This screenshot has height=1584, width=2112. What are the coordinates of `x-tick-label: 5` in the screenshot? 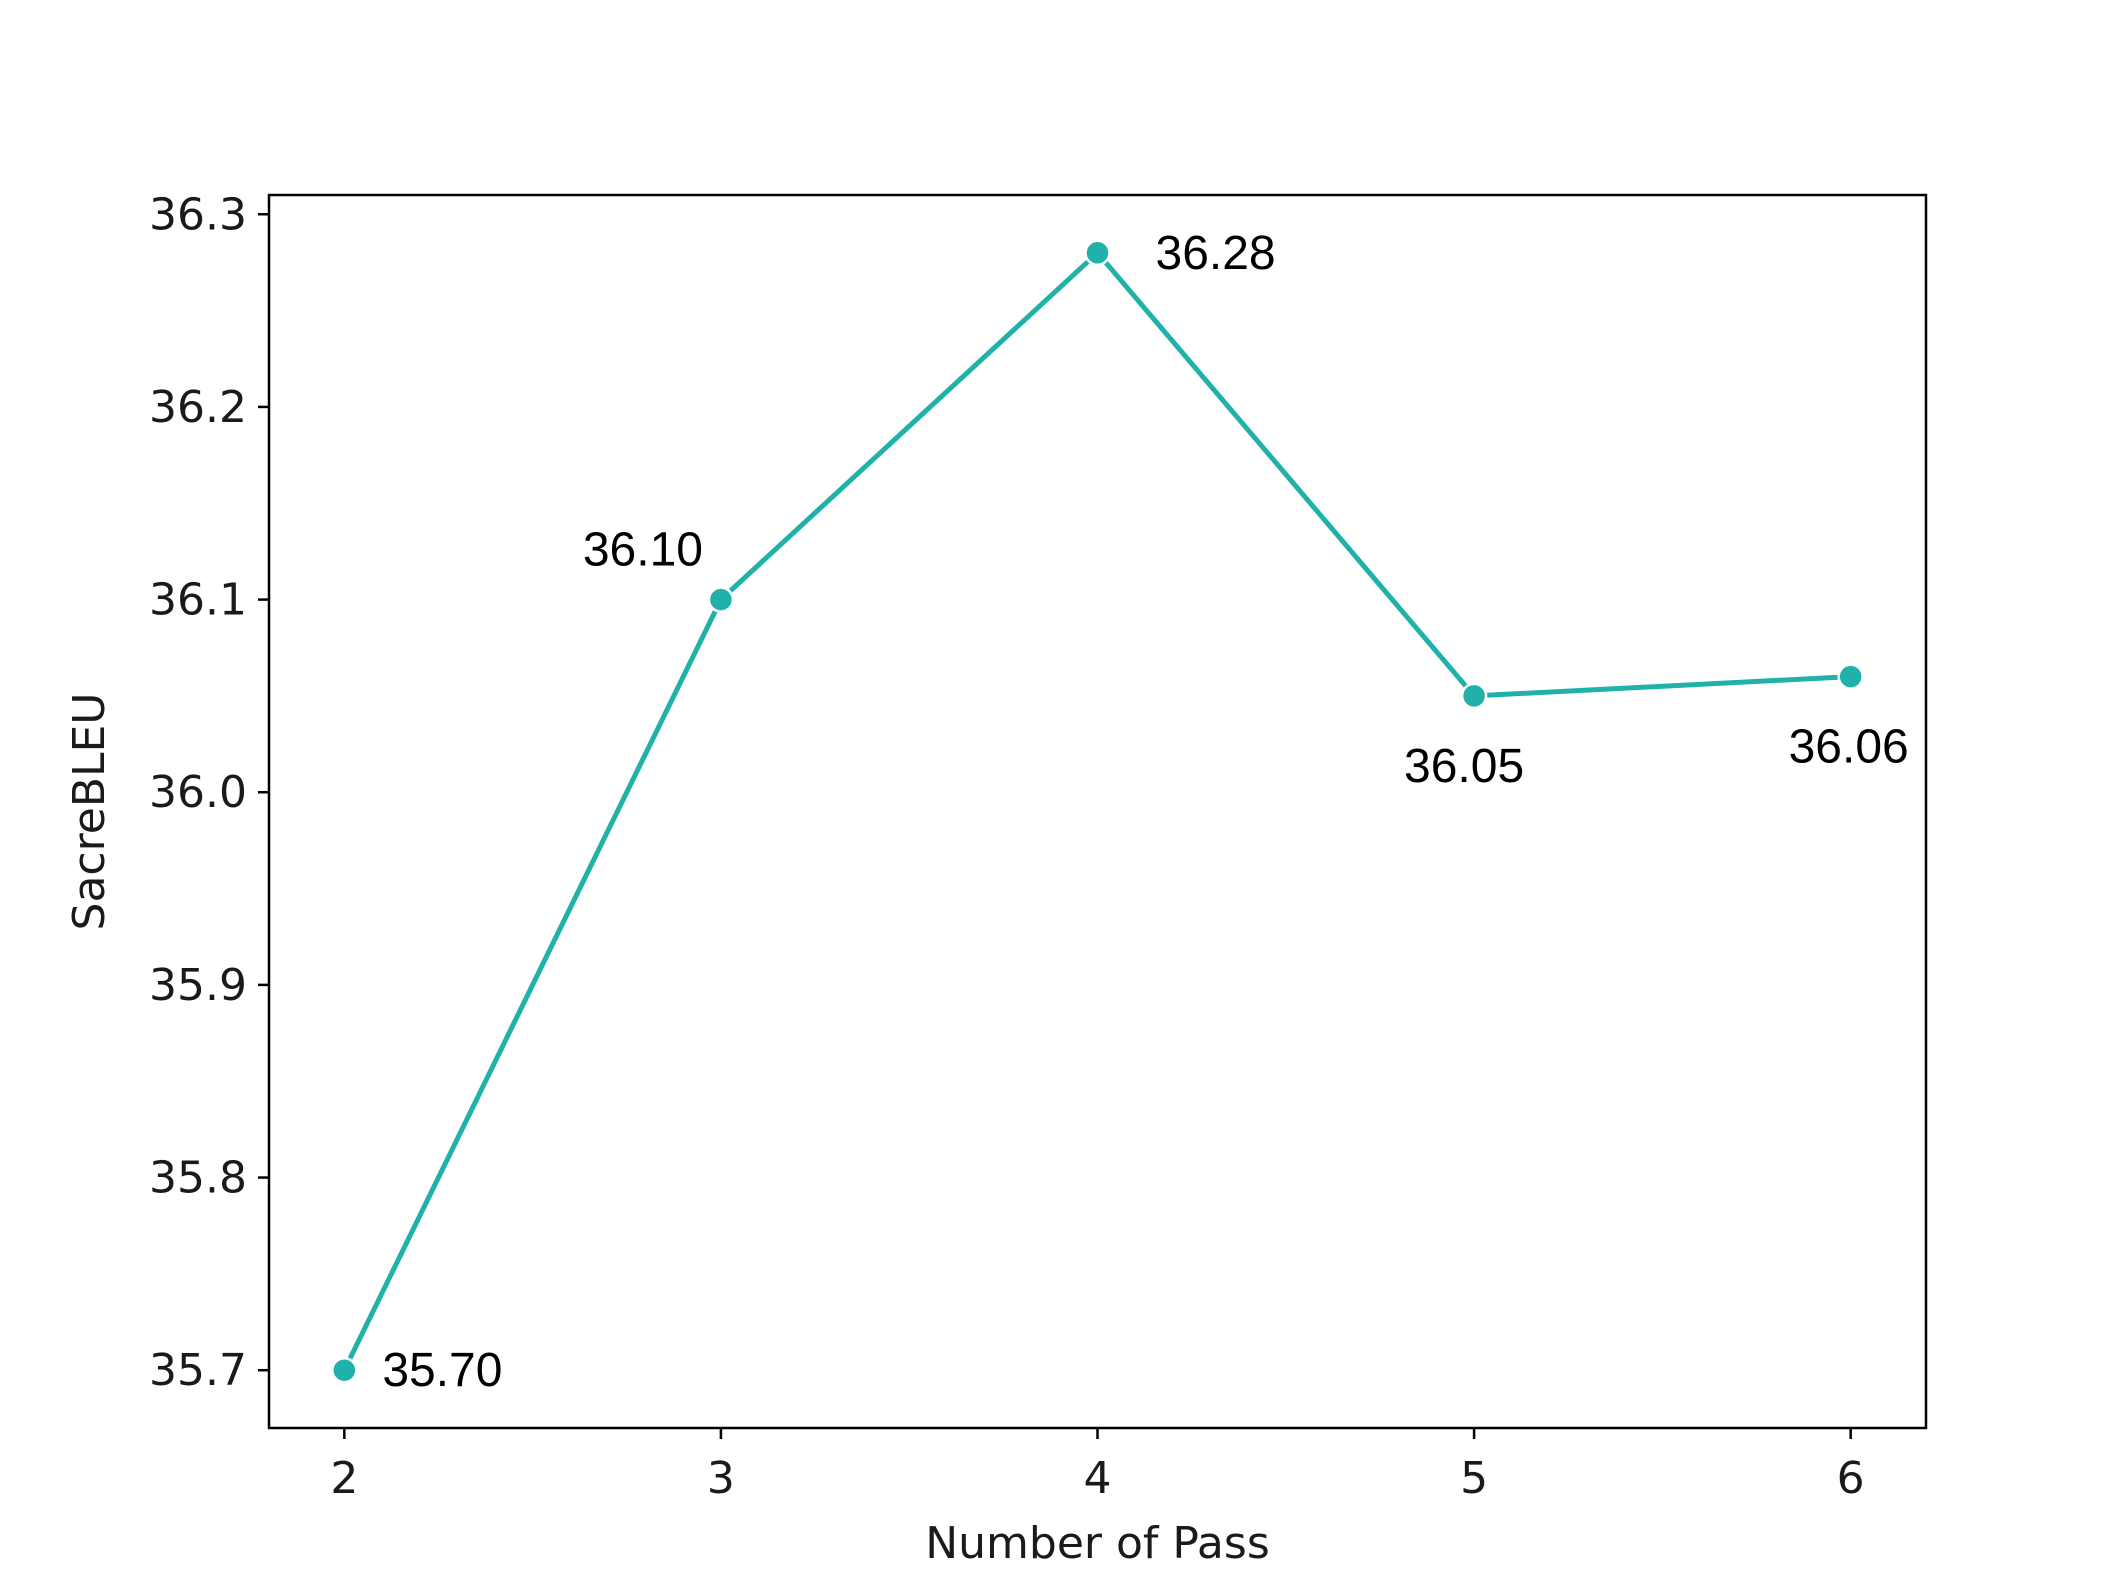 It's located at (1474, 1478).